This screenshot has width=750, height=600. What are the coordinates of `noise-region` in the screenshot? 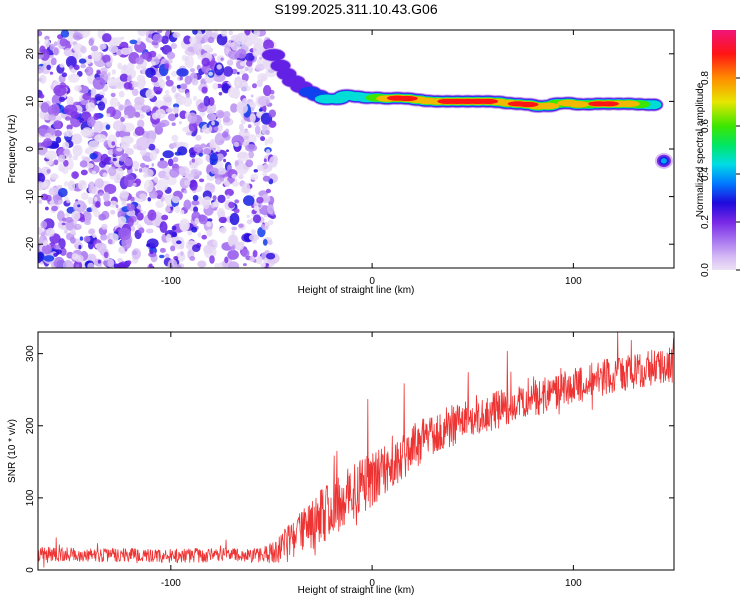 It's located at (159, 149).